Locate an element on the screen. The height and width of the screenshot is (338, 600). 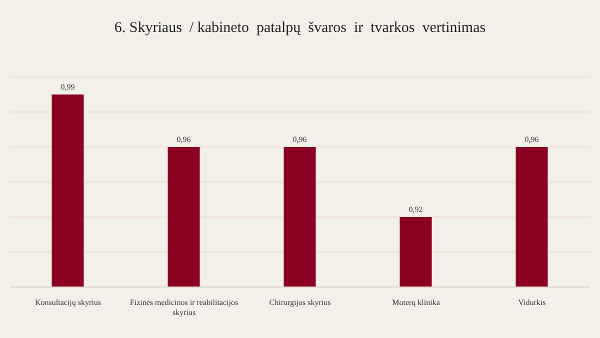
x-tick-label: Fizinės medicinos ir reabilitacijos skyrius is located at coordinates (184, 307).